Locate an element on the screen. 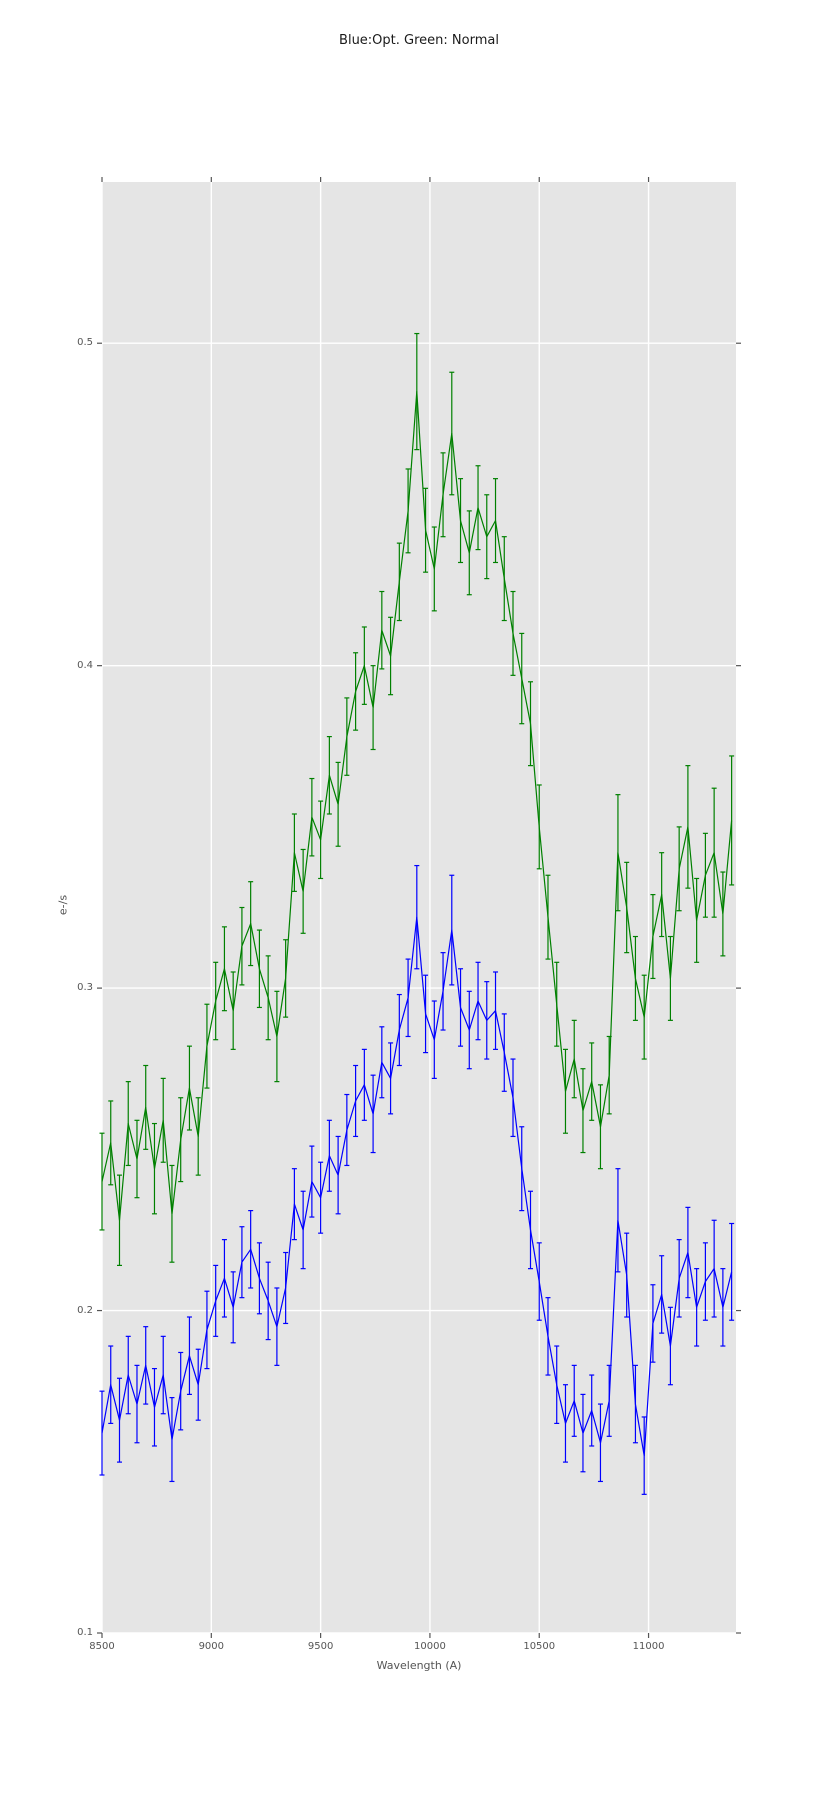 Image resolution: width=817 pixels, height=1817 pixels. y-tick-label: 0.5 is located at coordinates (85, 343).